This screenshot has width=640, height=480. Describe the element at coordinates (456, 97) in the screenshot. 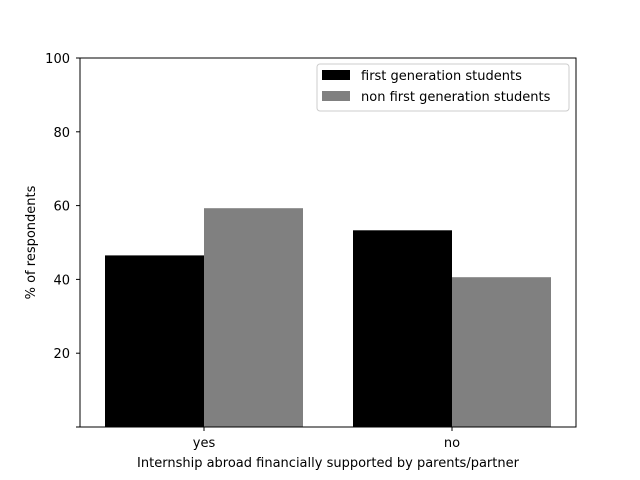

I see `legend-label-non-first-generation: non first generation students` at that location.